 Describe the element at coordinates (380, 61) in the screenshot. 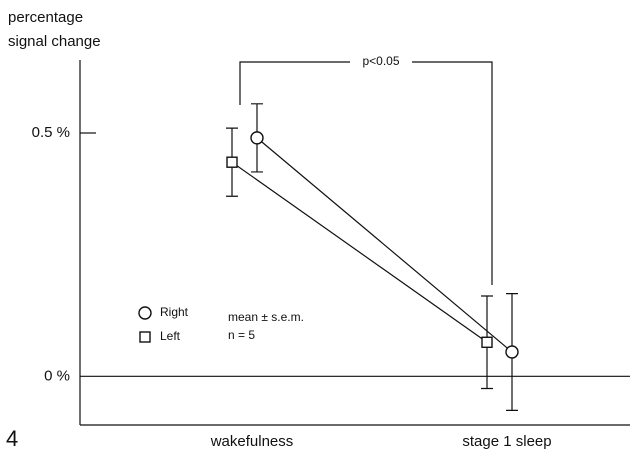

I see `significance-label: p<0.05` at that location.